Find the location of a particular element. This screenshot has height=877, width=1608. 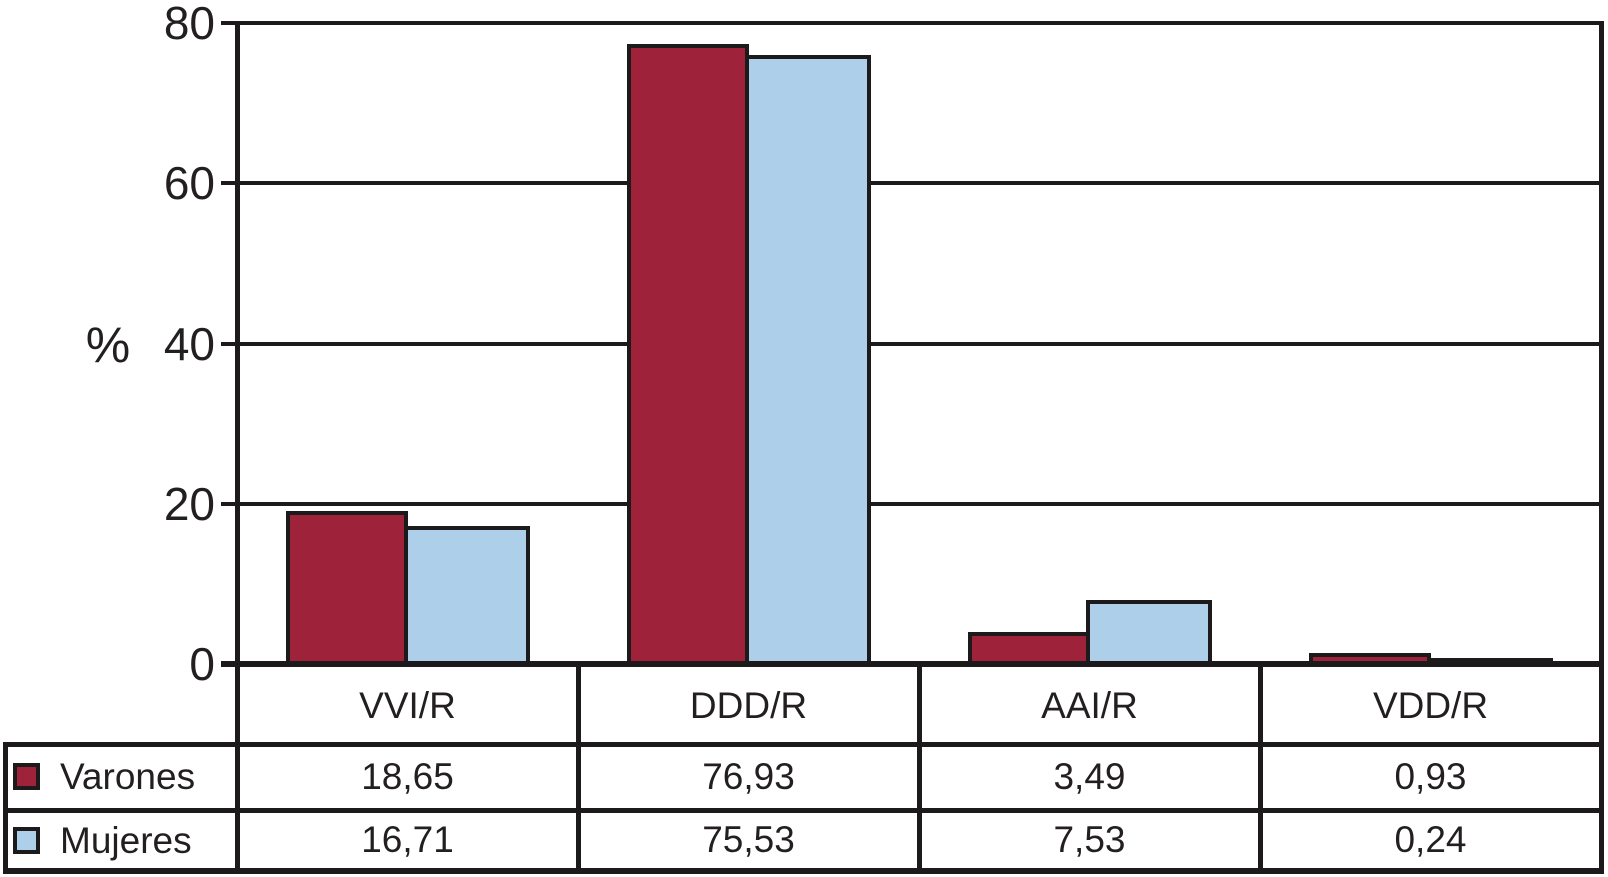

legend-swatch-mujeres is located at coordinates (26, 840).